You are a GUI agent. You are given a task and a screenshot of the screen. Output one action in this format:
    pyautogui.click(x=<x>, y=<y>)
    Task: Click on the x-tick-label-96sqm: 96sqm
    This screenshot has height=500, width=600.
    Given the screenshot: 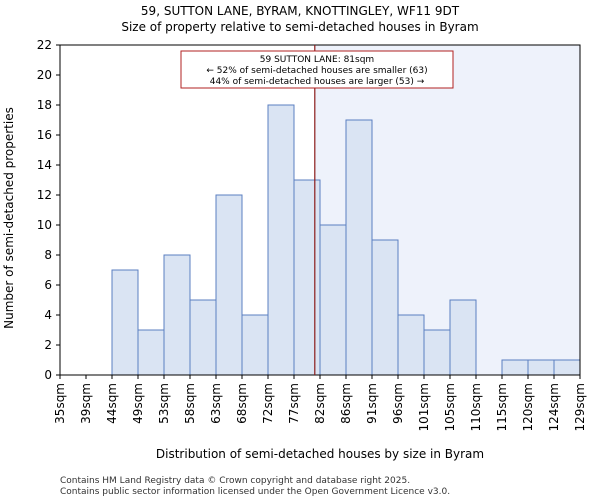 What is the action you would take?
    pyautogui.click(x=398, y=403)
    